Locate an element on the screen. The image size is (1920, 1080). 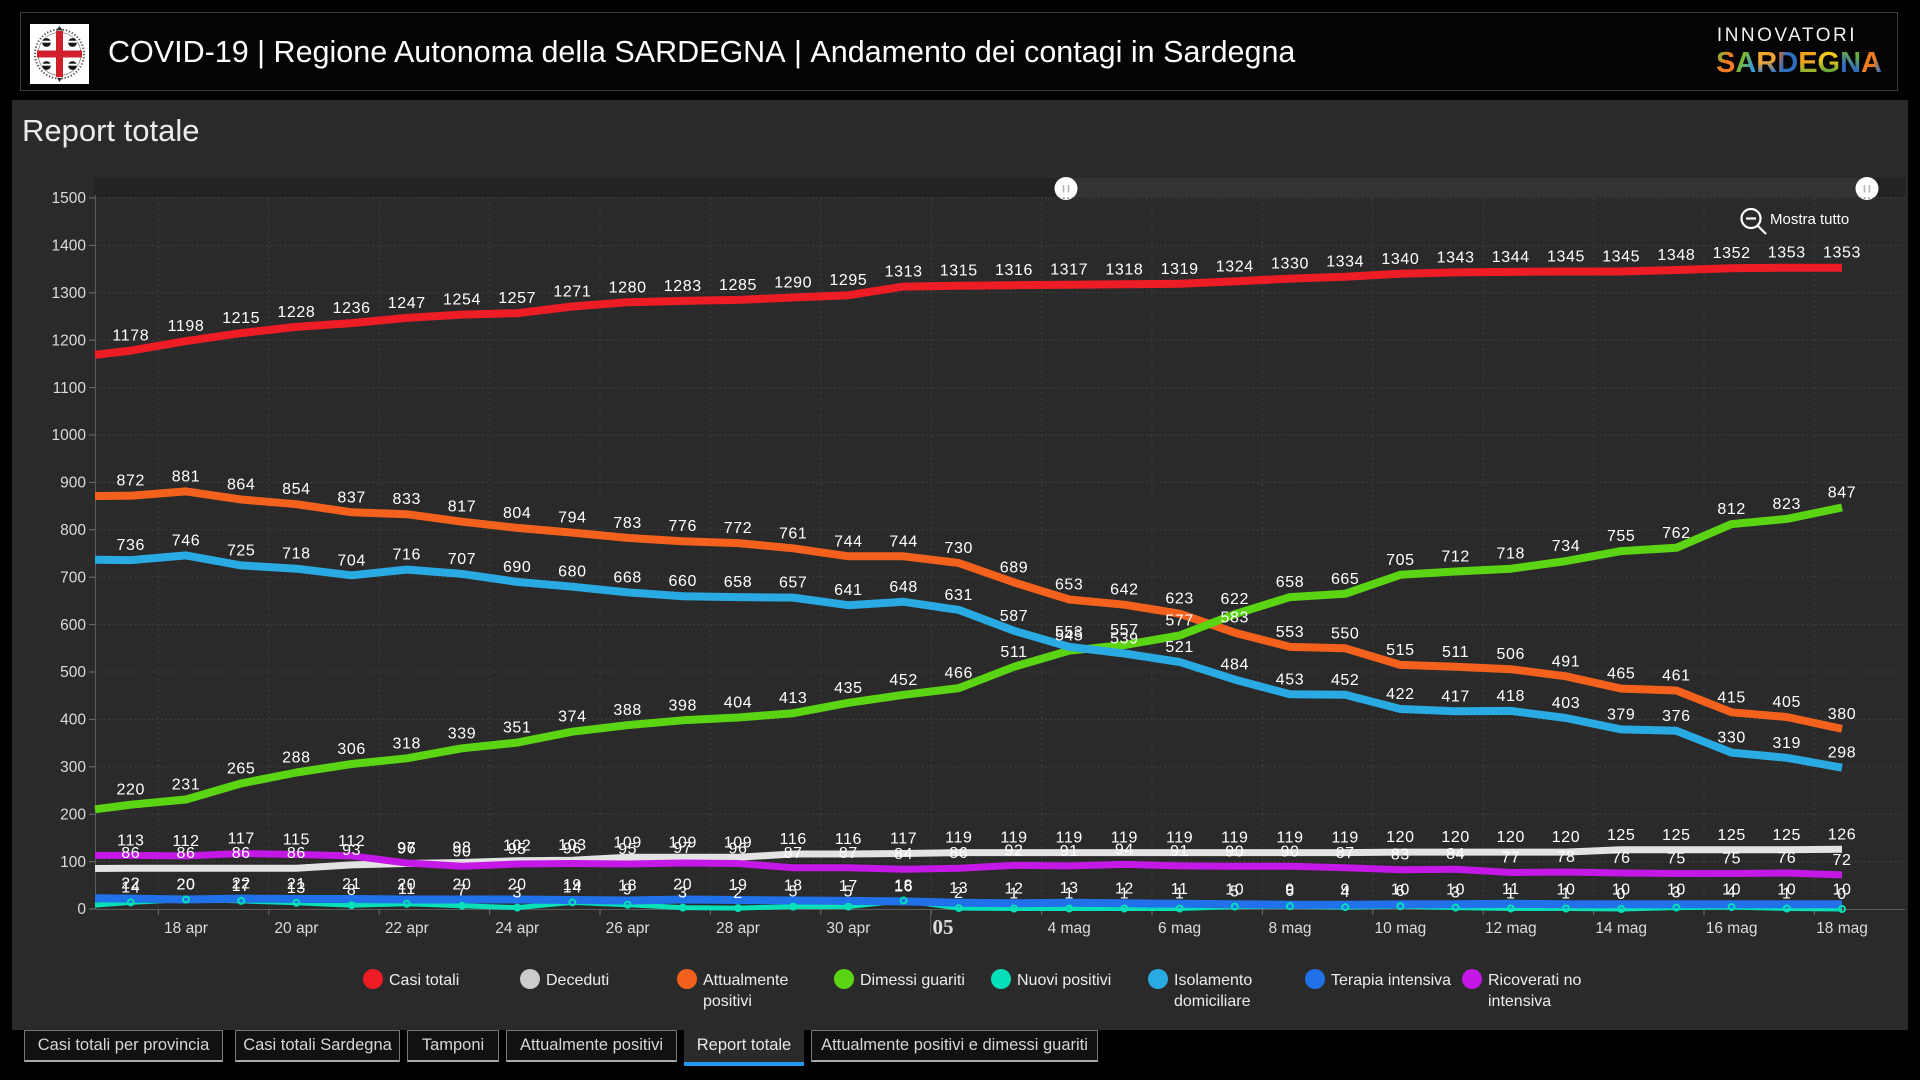
svg-text: 20 is located at coordinates (462, 885).